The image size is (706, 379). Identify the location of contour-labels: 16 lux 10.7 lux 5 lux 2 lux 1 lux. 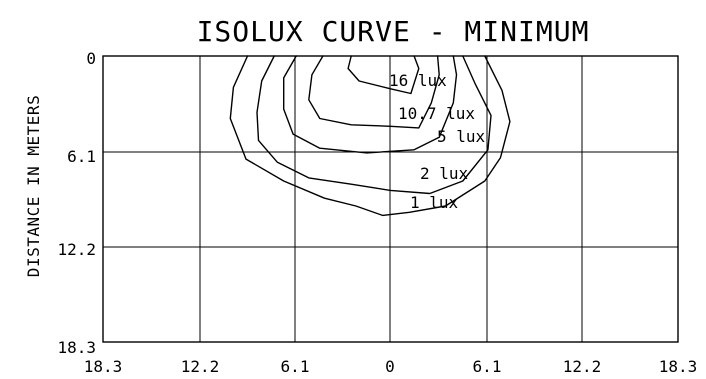
(437, 141).